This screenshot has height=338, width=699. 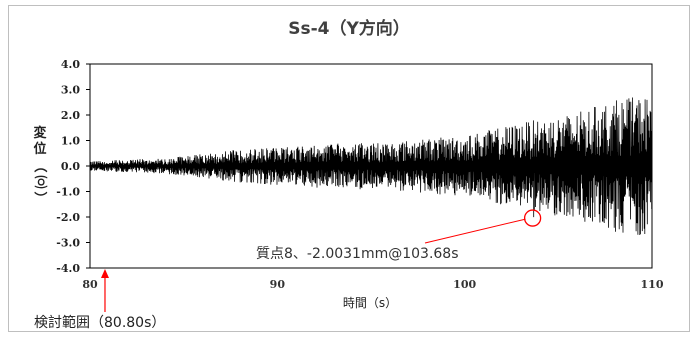 I want to click on y-tick-label: 3.0, so click(x=70, y=90).